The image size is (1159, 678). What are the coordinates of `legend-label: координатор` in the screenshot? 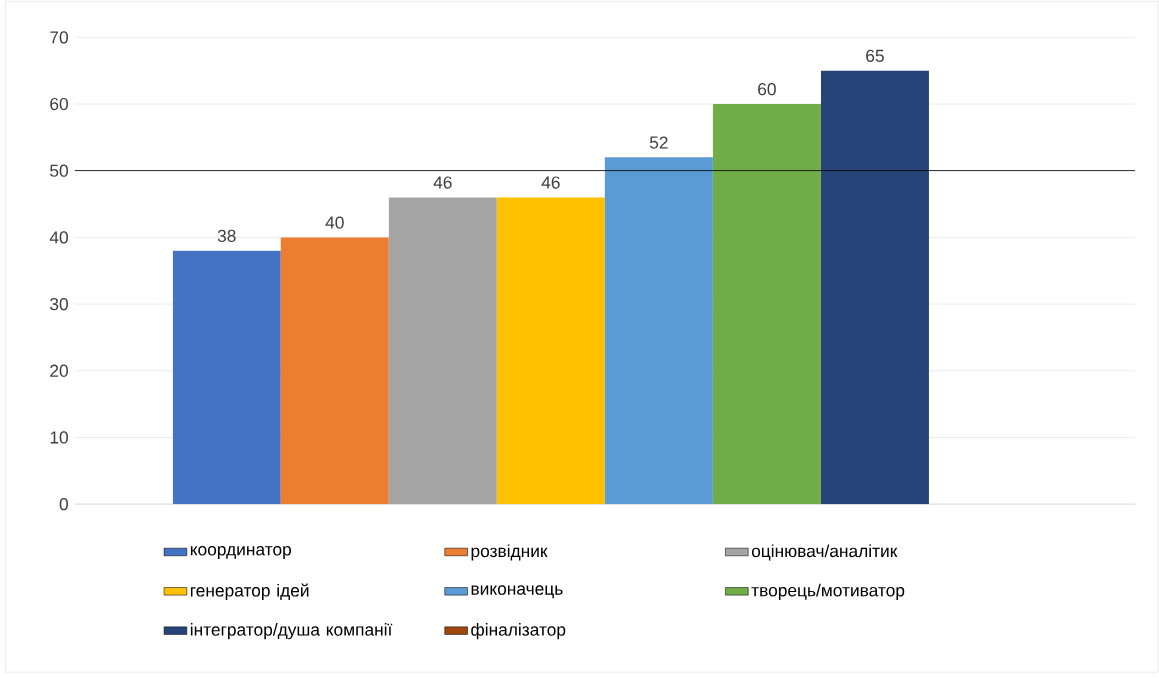 It's located at (241, 553).